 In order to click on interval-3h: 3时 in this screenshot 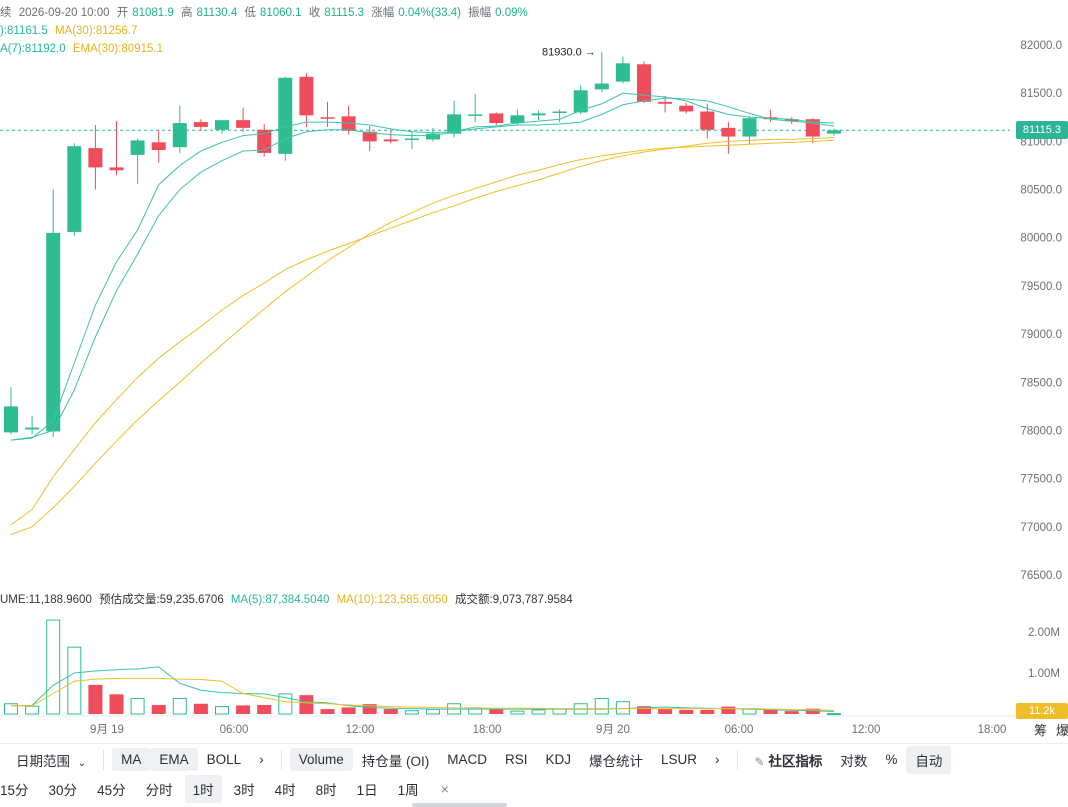, I will do `click(244, 790)`.